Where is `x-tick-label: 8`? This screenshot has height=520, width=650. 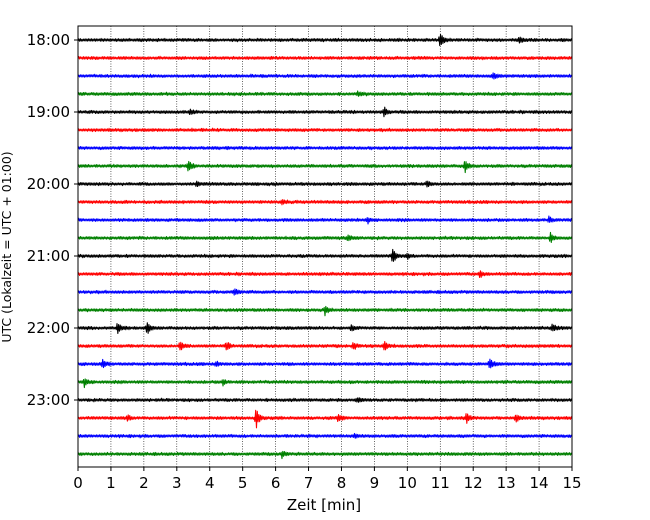
x-tick-label: 8 is located at coordinates (342, 483).